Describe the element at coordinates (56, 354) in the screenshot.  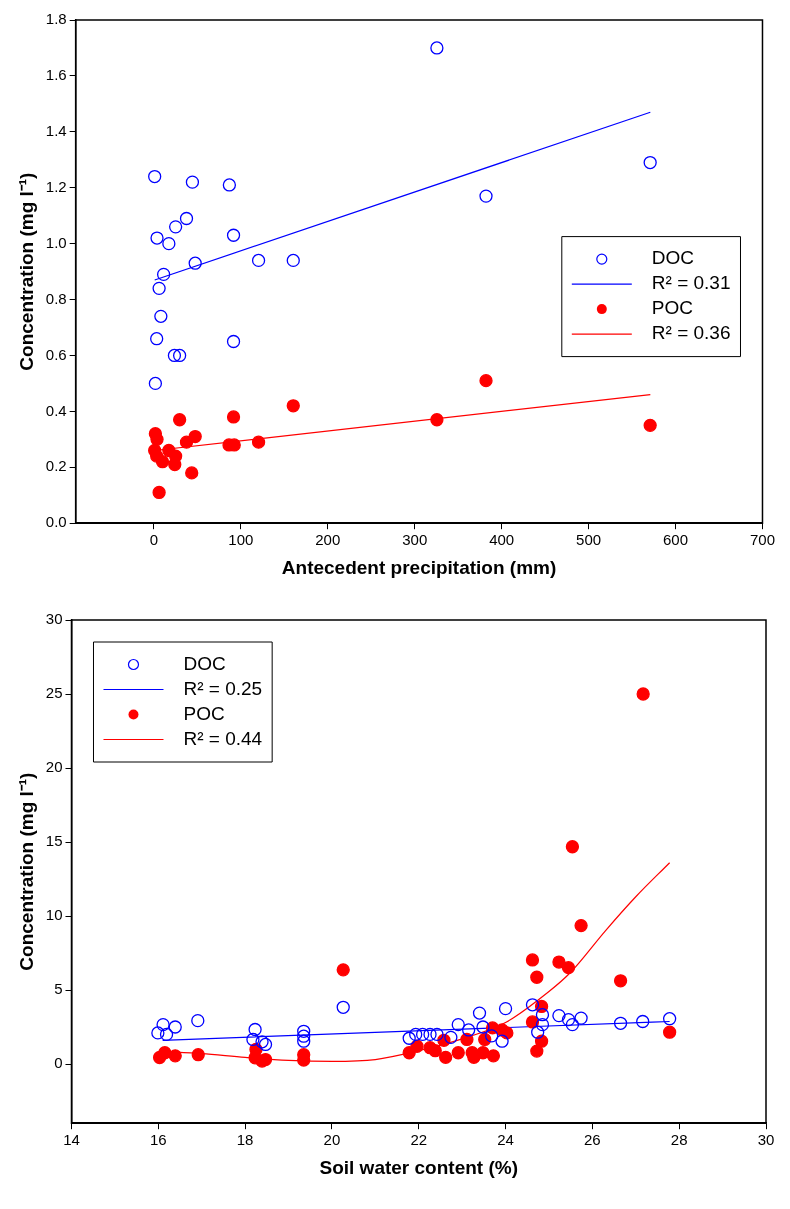
I see `y-tick-label: 0.6` at that location.